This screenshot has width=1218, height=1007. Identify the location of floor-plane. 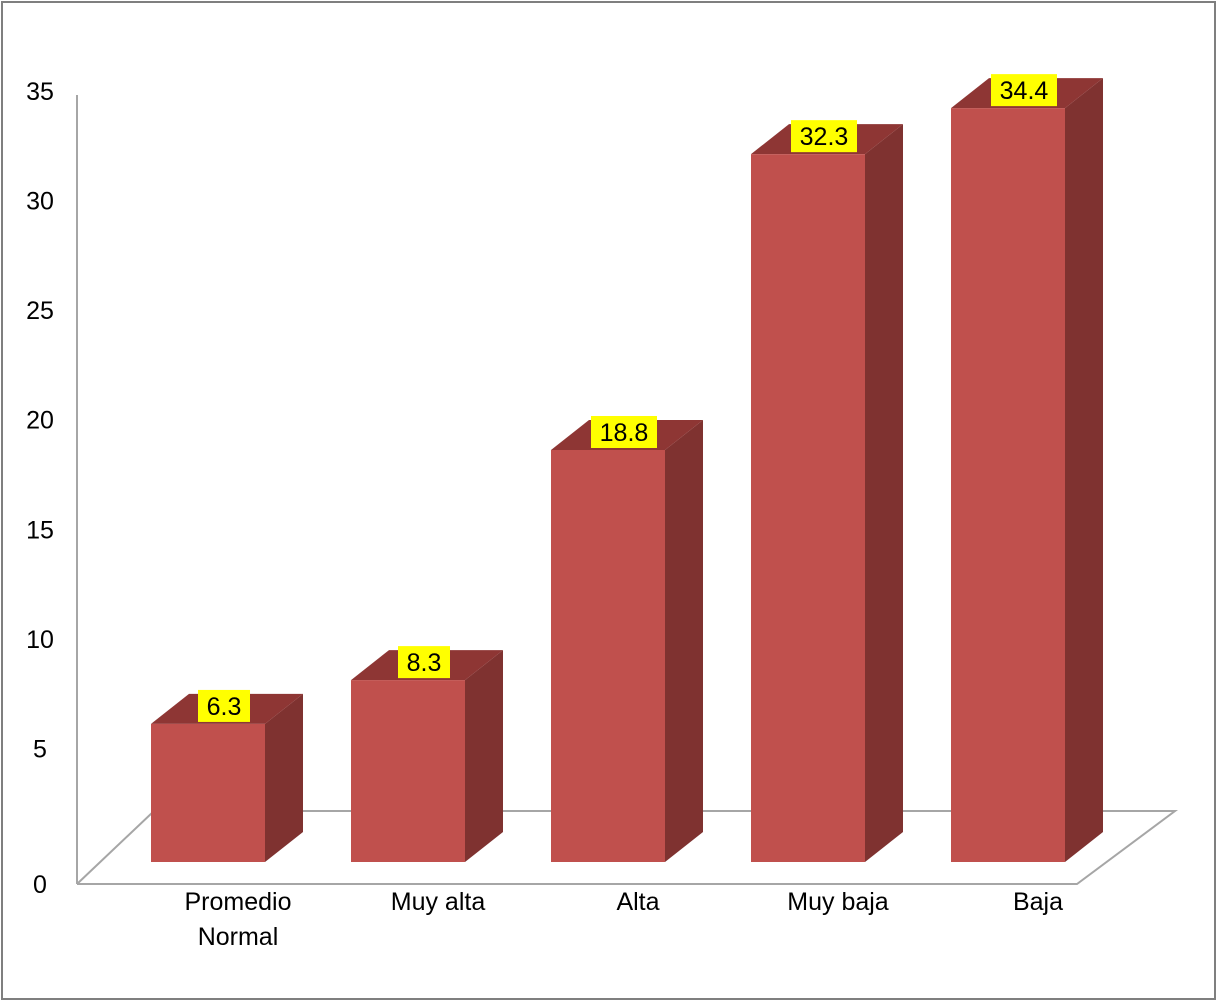
(627, 847).